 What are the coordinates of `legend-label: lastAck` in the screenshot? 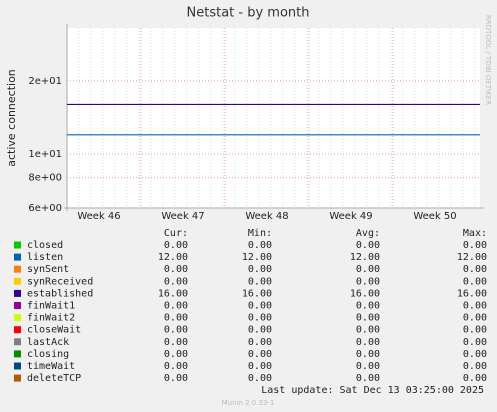 It's located at (48, 342).